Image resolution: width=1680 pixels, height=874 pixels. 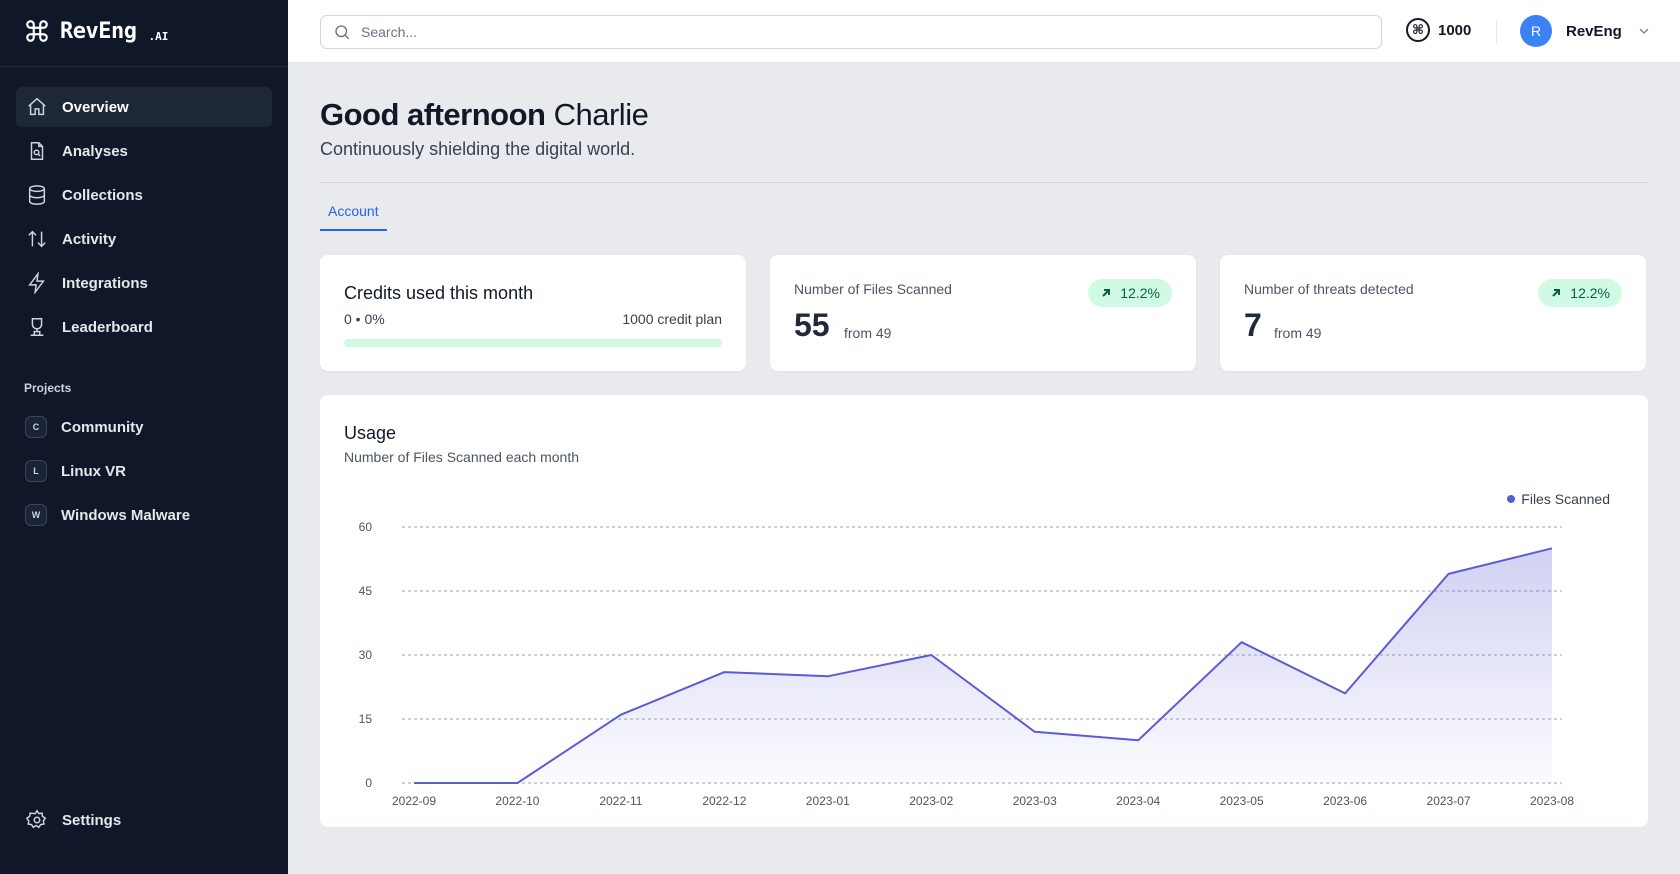 What do you see at coordinates (1138, 801) in the screenshot?
I see `x-tick-label: 2023-04` at bounding box center [1138, 801].